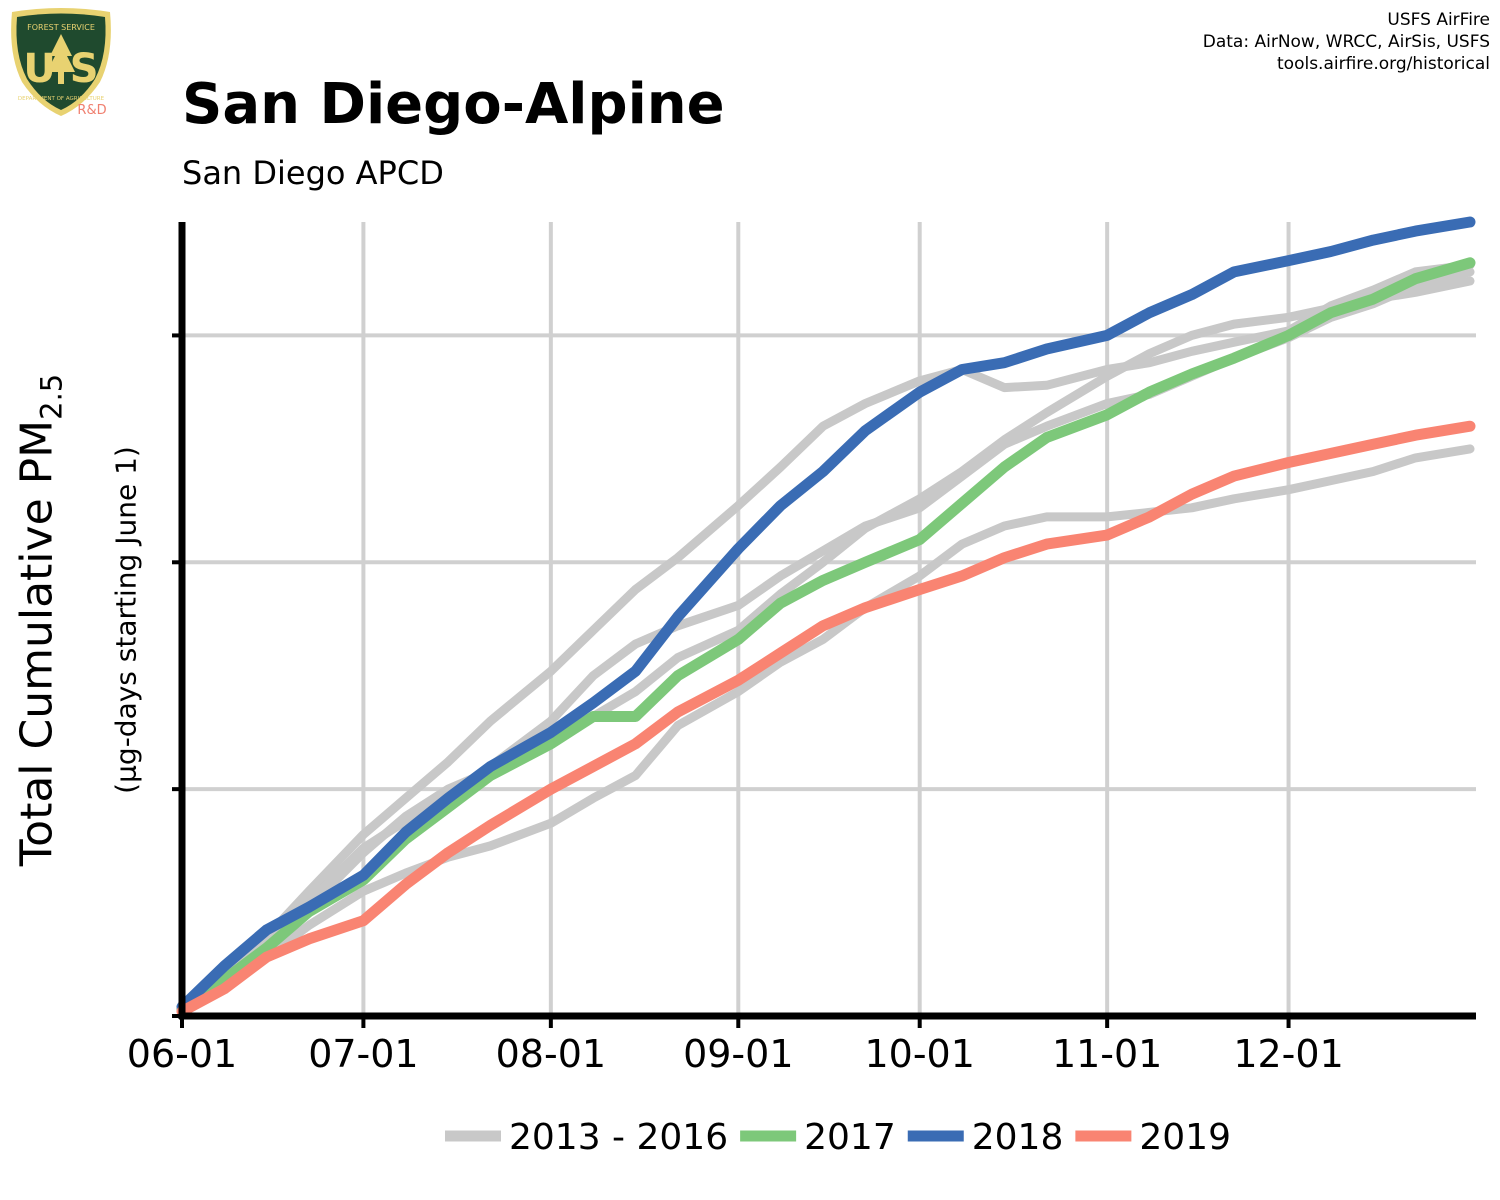  What do you see at coordinates (618, 1137) in the screenshot?
I see `legend-label: 2013 - 2016` at bounding box center [618, 1137].